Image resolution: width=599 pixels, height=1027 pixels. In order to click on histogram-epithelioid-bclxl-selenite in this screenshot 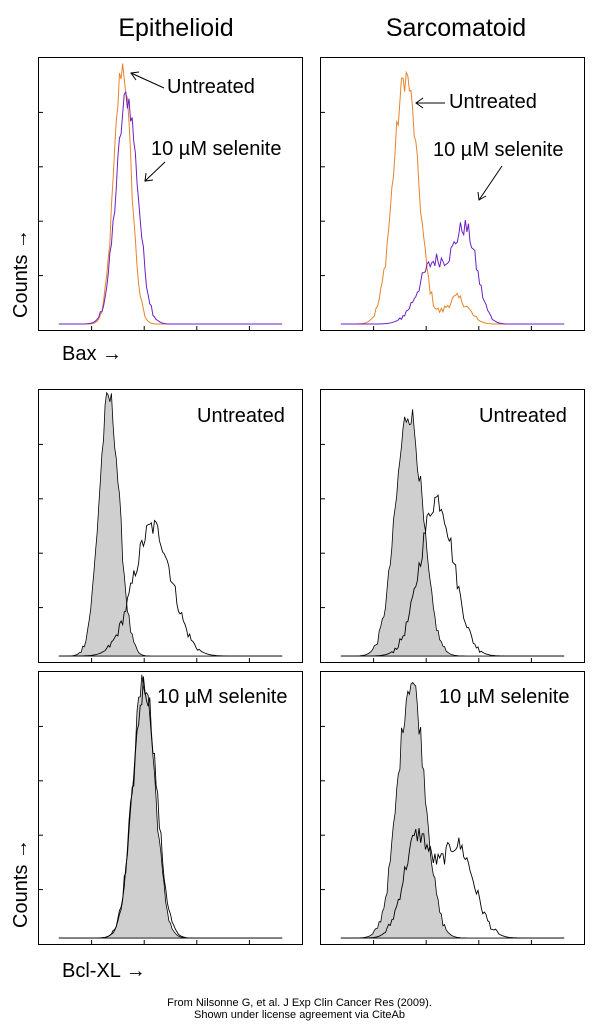, I will do `click(161, 809)`.